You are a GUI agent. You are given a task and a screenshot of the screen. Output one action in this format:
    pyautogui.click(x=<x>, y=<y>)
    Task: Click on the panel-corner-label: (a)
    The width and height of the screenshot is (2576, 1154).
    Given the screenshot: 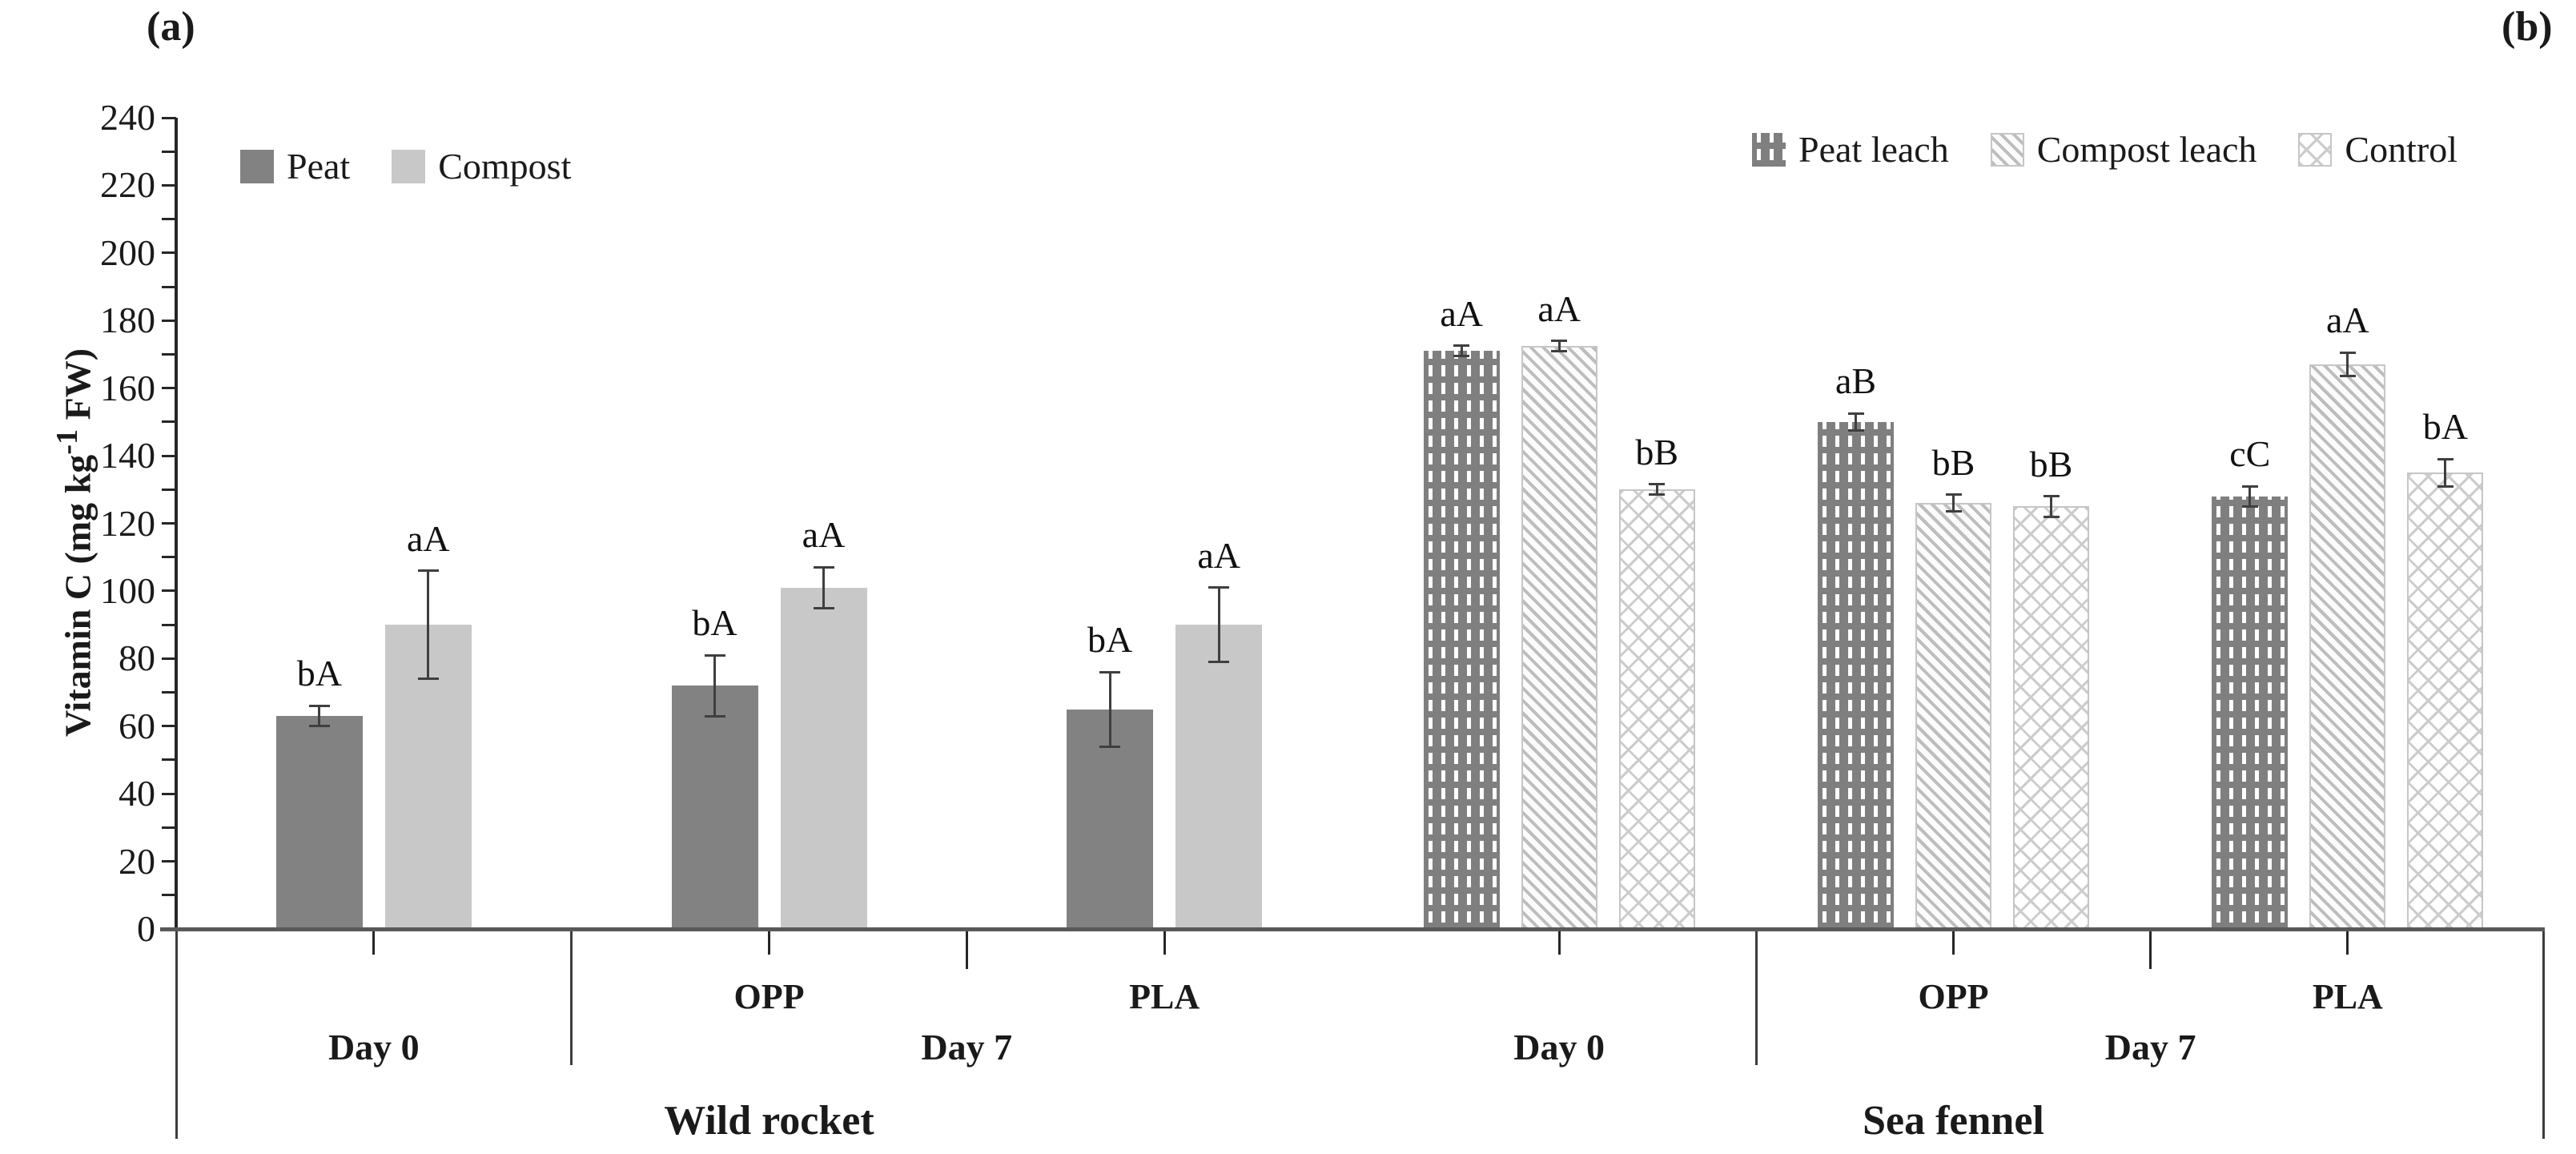 What is the action you would take?
    pyautogui.click(x=171, y=27)
    